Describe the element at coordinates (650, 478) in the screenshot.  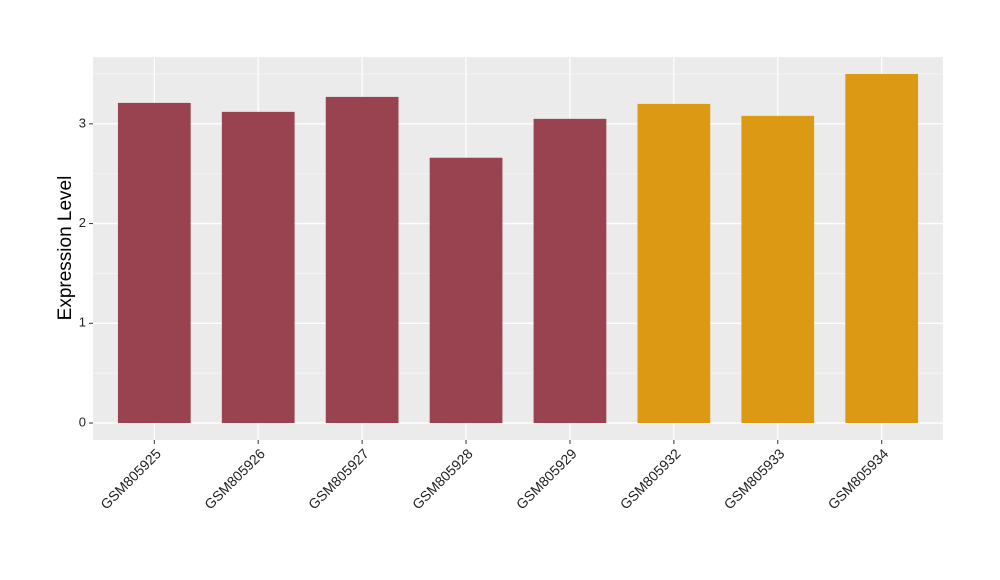
I see `x-tick-label: GSM805932` at that location.